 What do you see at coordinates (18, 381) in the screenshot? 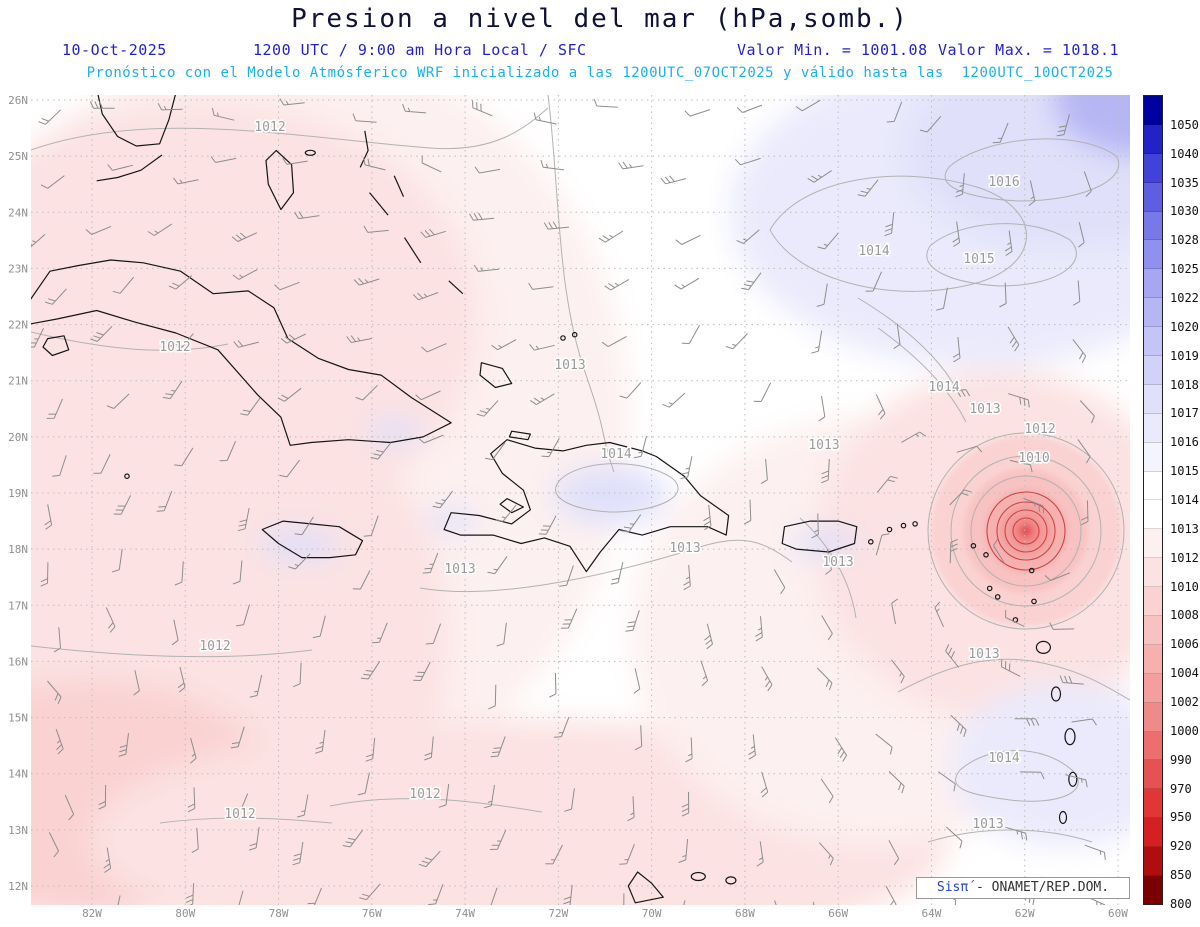
I see `svg-text: 21N` at bounding box center [18, 381].